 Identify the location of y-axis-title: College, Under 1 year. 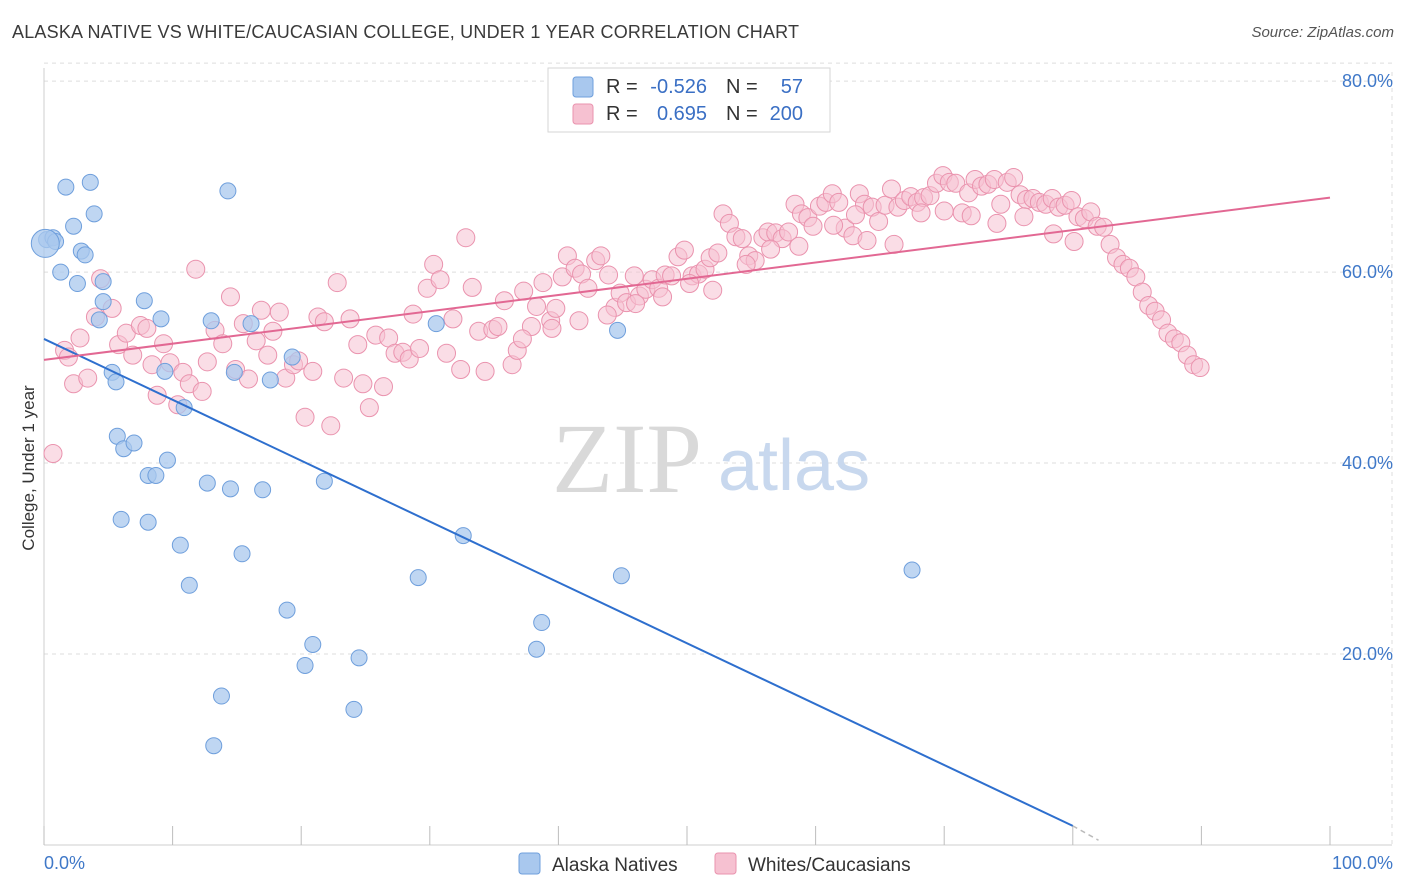
(28, 468).